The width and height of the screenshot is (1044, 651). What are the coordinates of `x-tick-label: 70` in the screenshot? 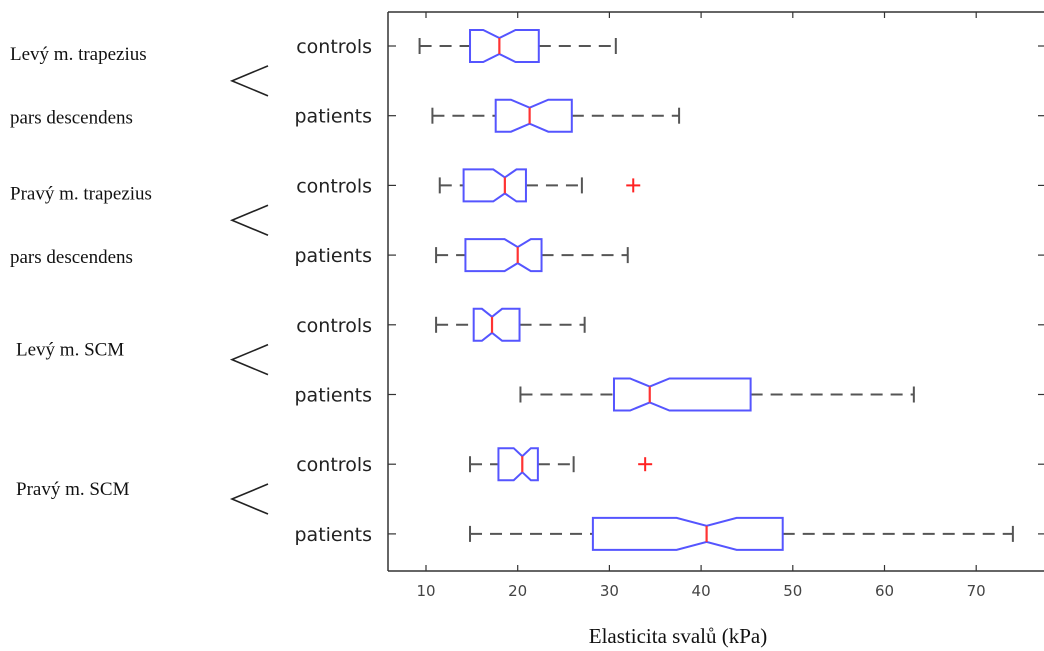 It's located at (976, 591).